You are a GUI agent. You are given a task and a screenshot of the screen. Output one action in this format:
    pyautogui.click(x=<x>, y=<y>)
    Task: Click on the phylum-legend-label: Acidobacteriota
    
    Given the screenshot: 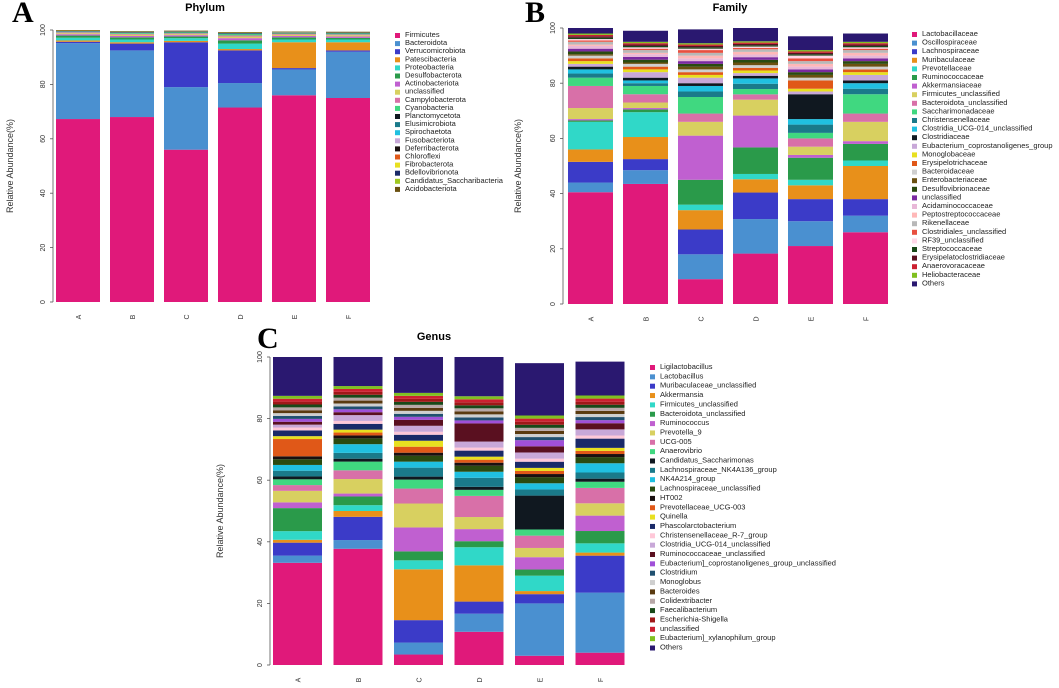 What is the action you would take?
    pyautogui.click(x=431, y=188)
    